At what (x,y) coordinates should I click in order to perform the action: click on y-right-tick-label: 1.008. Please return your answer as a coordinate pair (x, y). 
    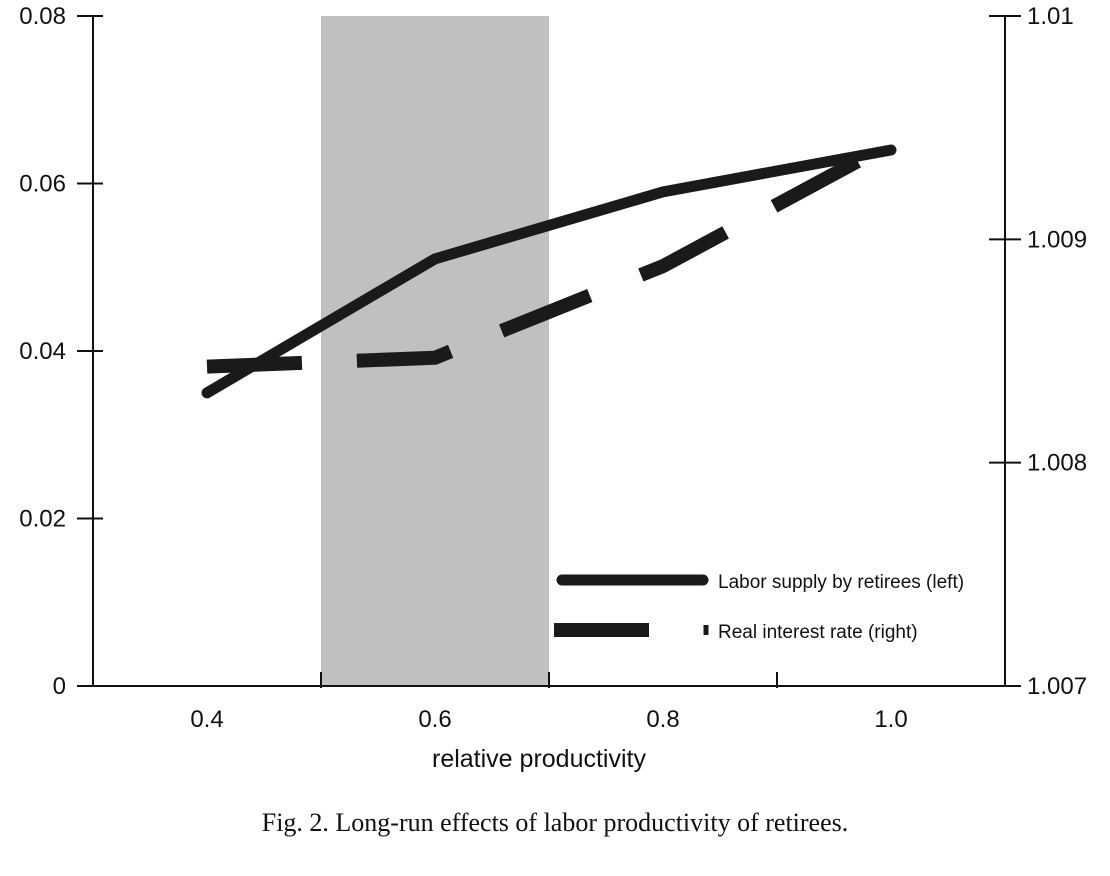
    Looking at the image, I should click on (1057, 463).